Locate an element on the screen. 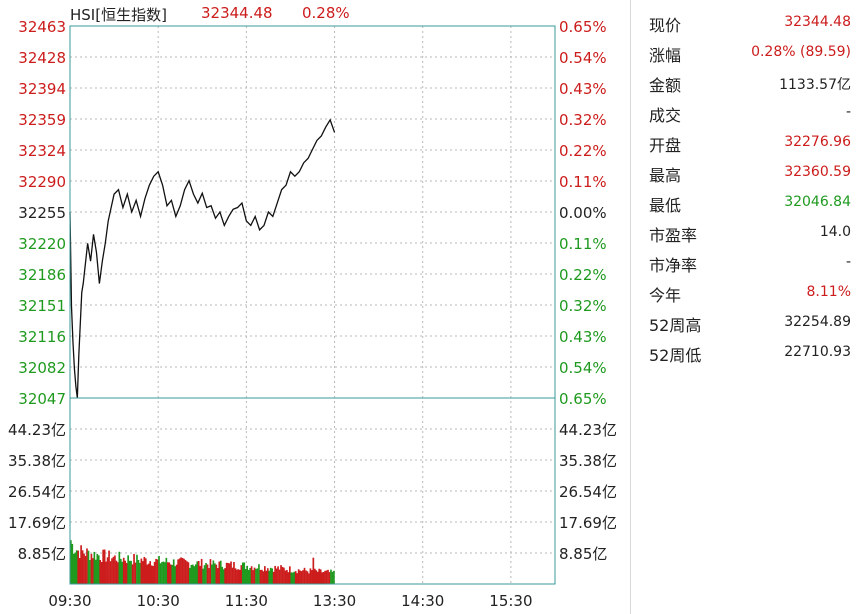 The width and height of the screenshot is (858, 614). quote-row: 金额 1133.57亿 is located at coordinates (744, 81).